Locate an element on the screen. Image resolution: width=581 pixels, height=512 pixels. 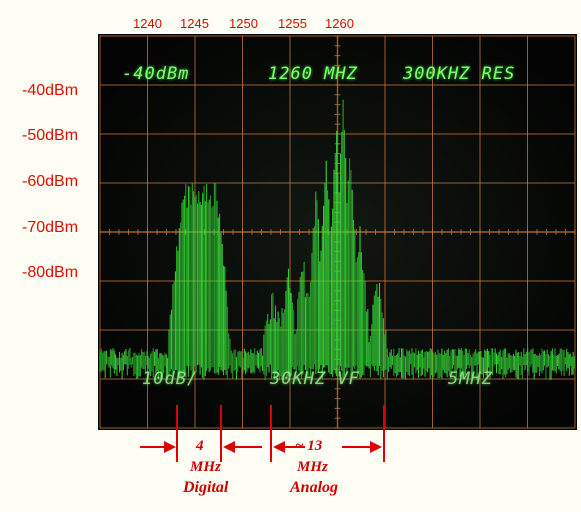
freq-label-1245: 1245 is located at coordinates (194, 23).